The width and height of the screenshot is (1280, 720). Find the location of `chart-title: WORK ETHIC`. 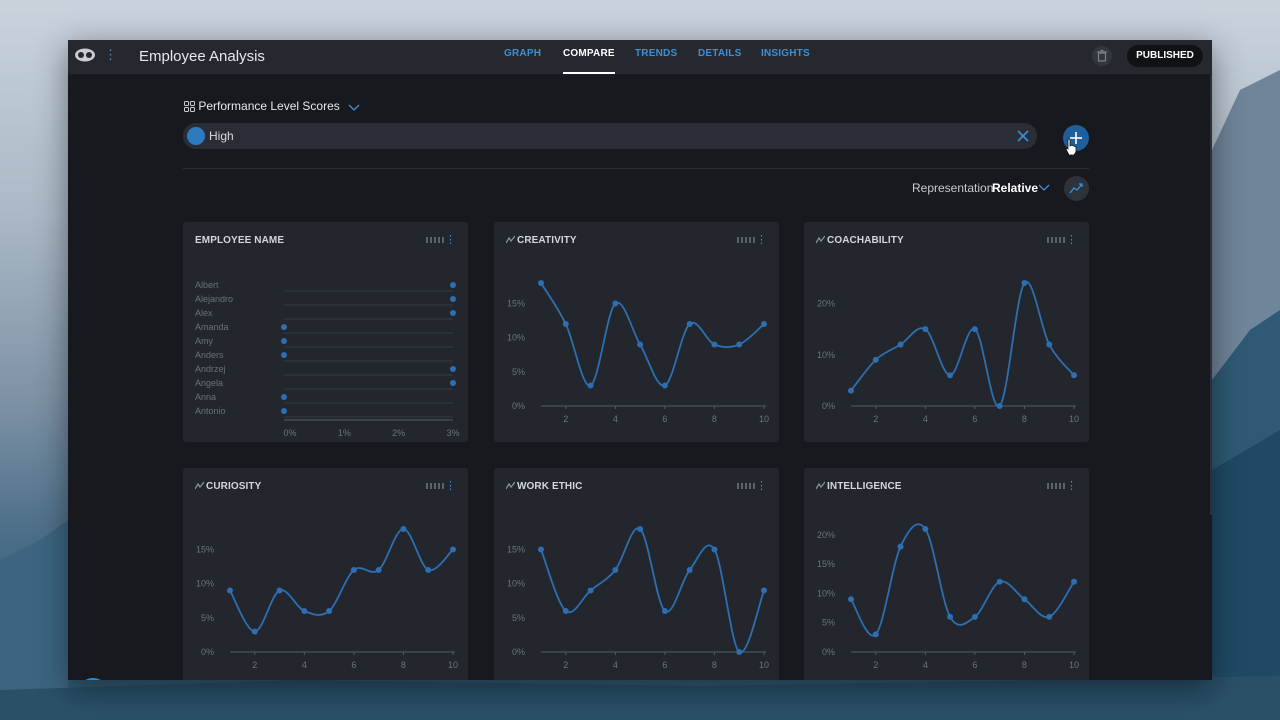

chart-title: WORK ETHIC is located at coordinates (544, 486).